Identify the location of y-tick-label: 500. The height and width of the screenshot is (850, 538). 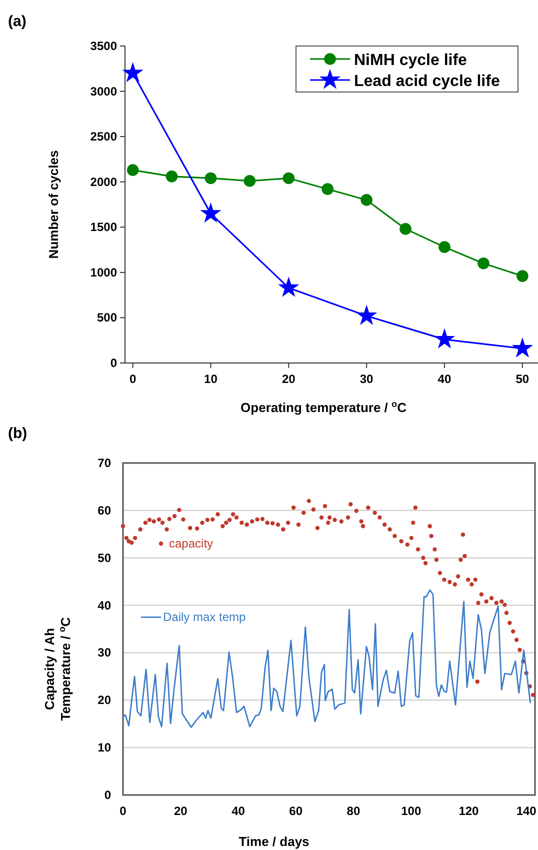
(107, 317).